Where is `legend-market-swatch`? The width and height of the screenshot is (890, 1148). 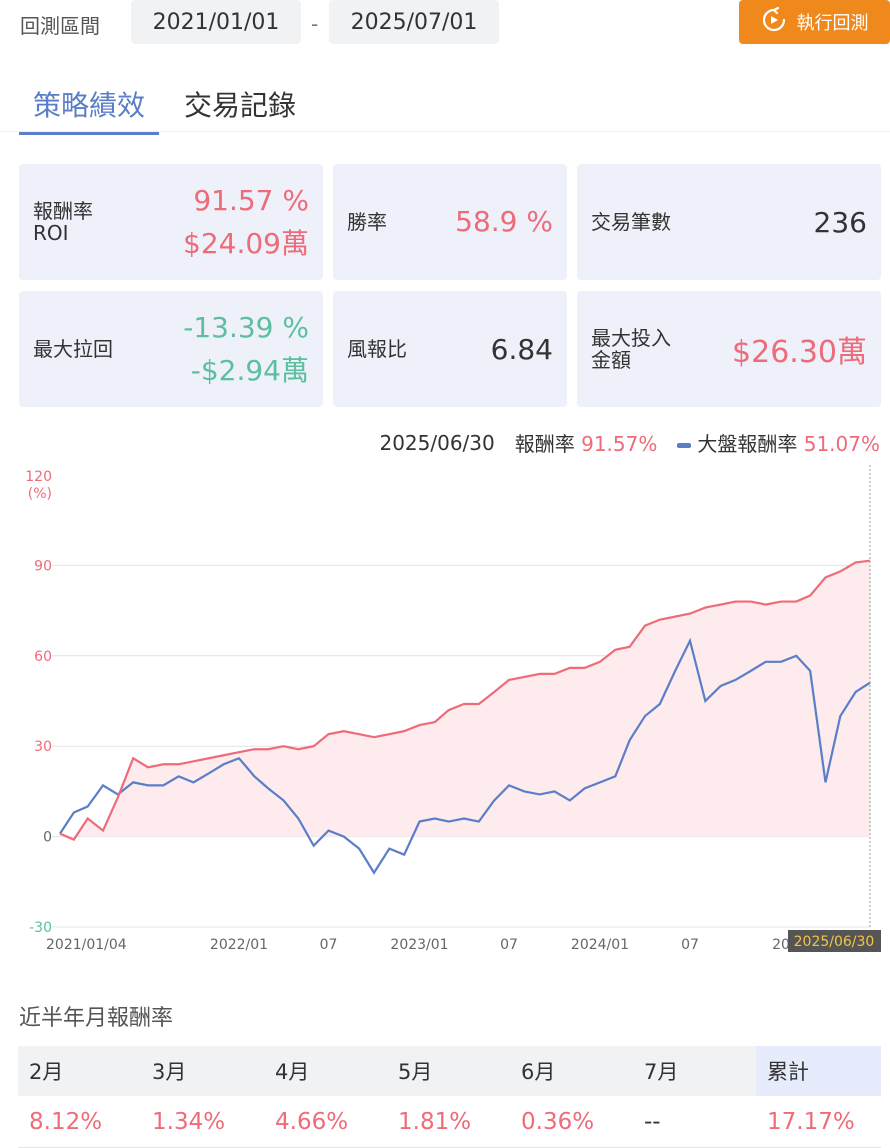 legend-market-swatch is located at coordinates (684, 445).